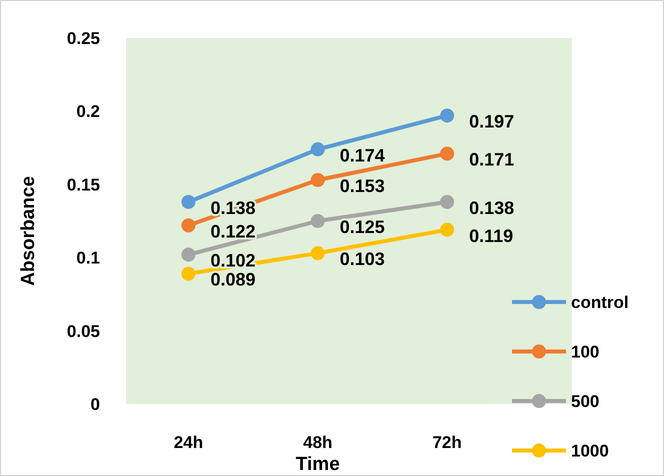 This screenshot has width=664, height=476. I want to click on data-label: 0.153, so click(362, 186).